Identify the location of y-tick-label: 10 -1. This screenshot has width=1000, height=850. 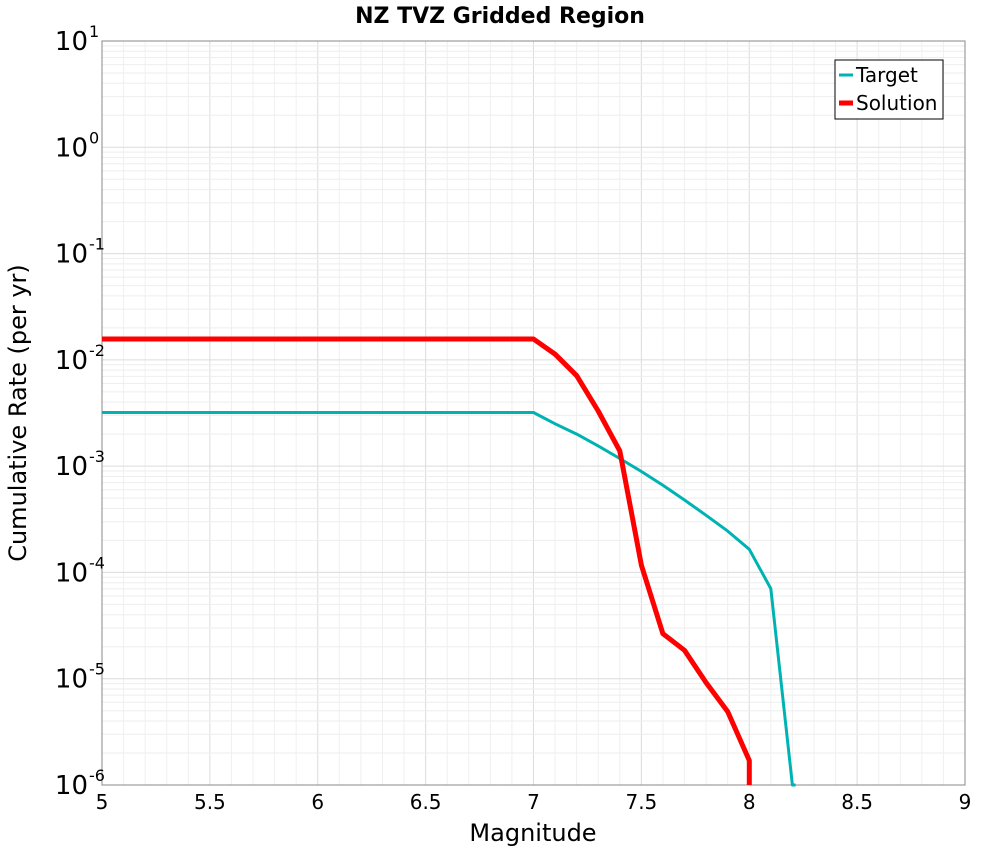
(80, 252).